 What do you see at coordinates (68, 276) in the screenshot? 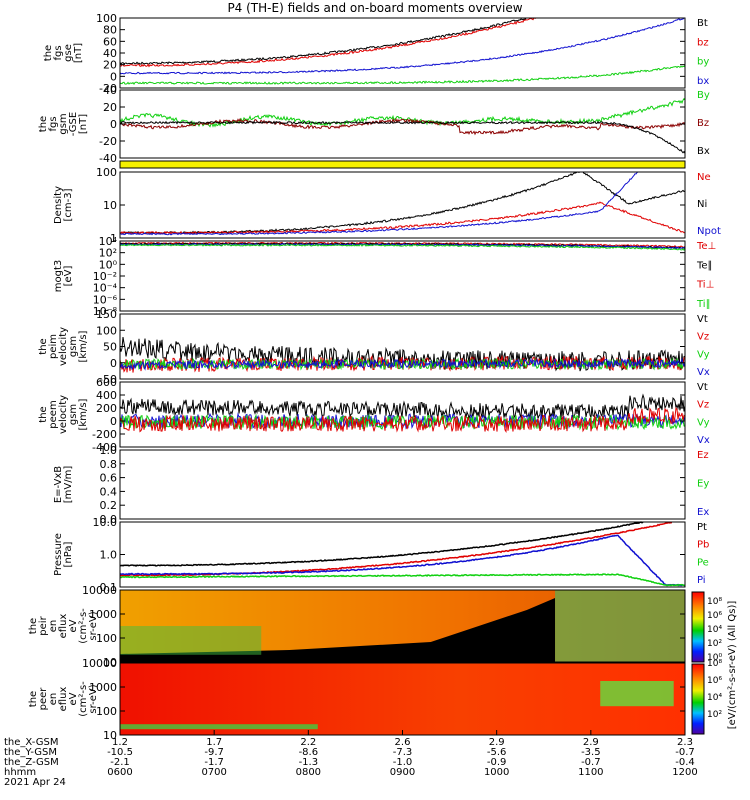
I see `y-axis-label: [eV]` at bounding box center [68, 276].